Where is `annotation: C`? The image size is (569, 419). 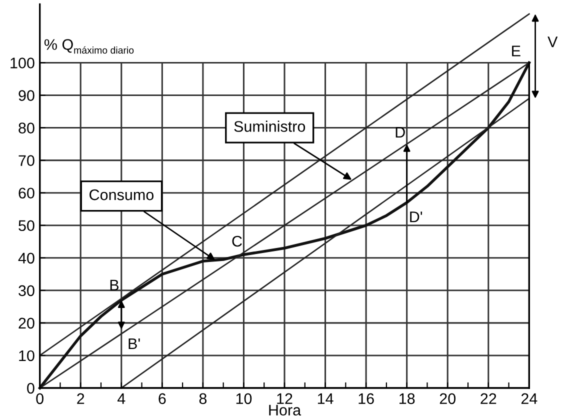 annotation: C is located at coordinates (237, 241).